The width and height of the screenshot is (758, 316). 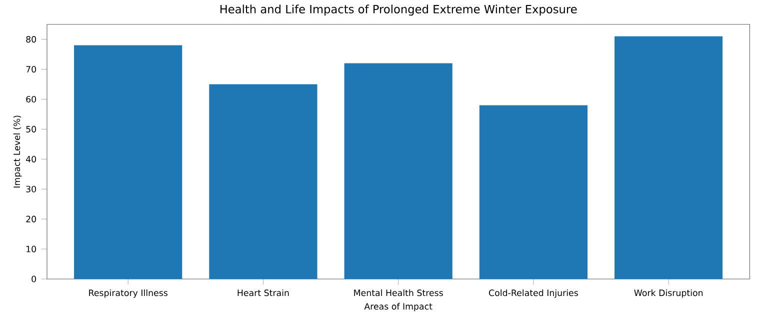 What do you see at coordinates (263, 292) in the screenshot?
I see `x-tick-label: Heart Strain` at bounding box center [263, 292].